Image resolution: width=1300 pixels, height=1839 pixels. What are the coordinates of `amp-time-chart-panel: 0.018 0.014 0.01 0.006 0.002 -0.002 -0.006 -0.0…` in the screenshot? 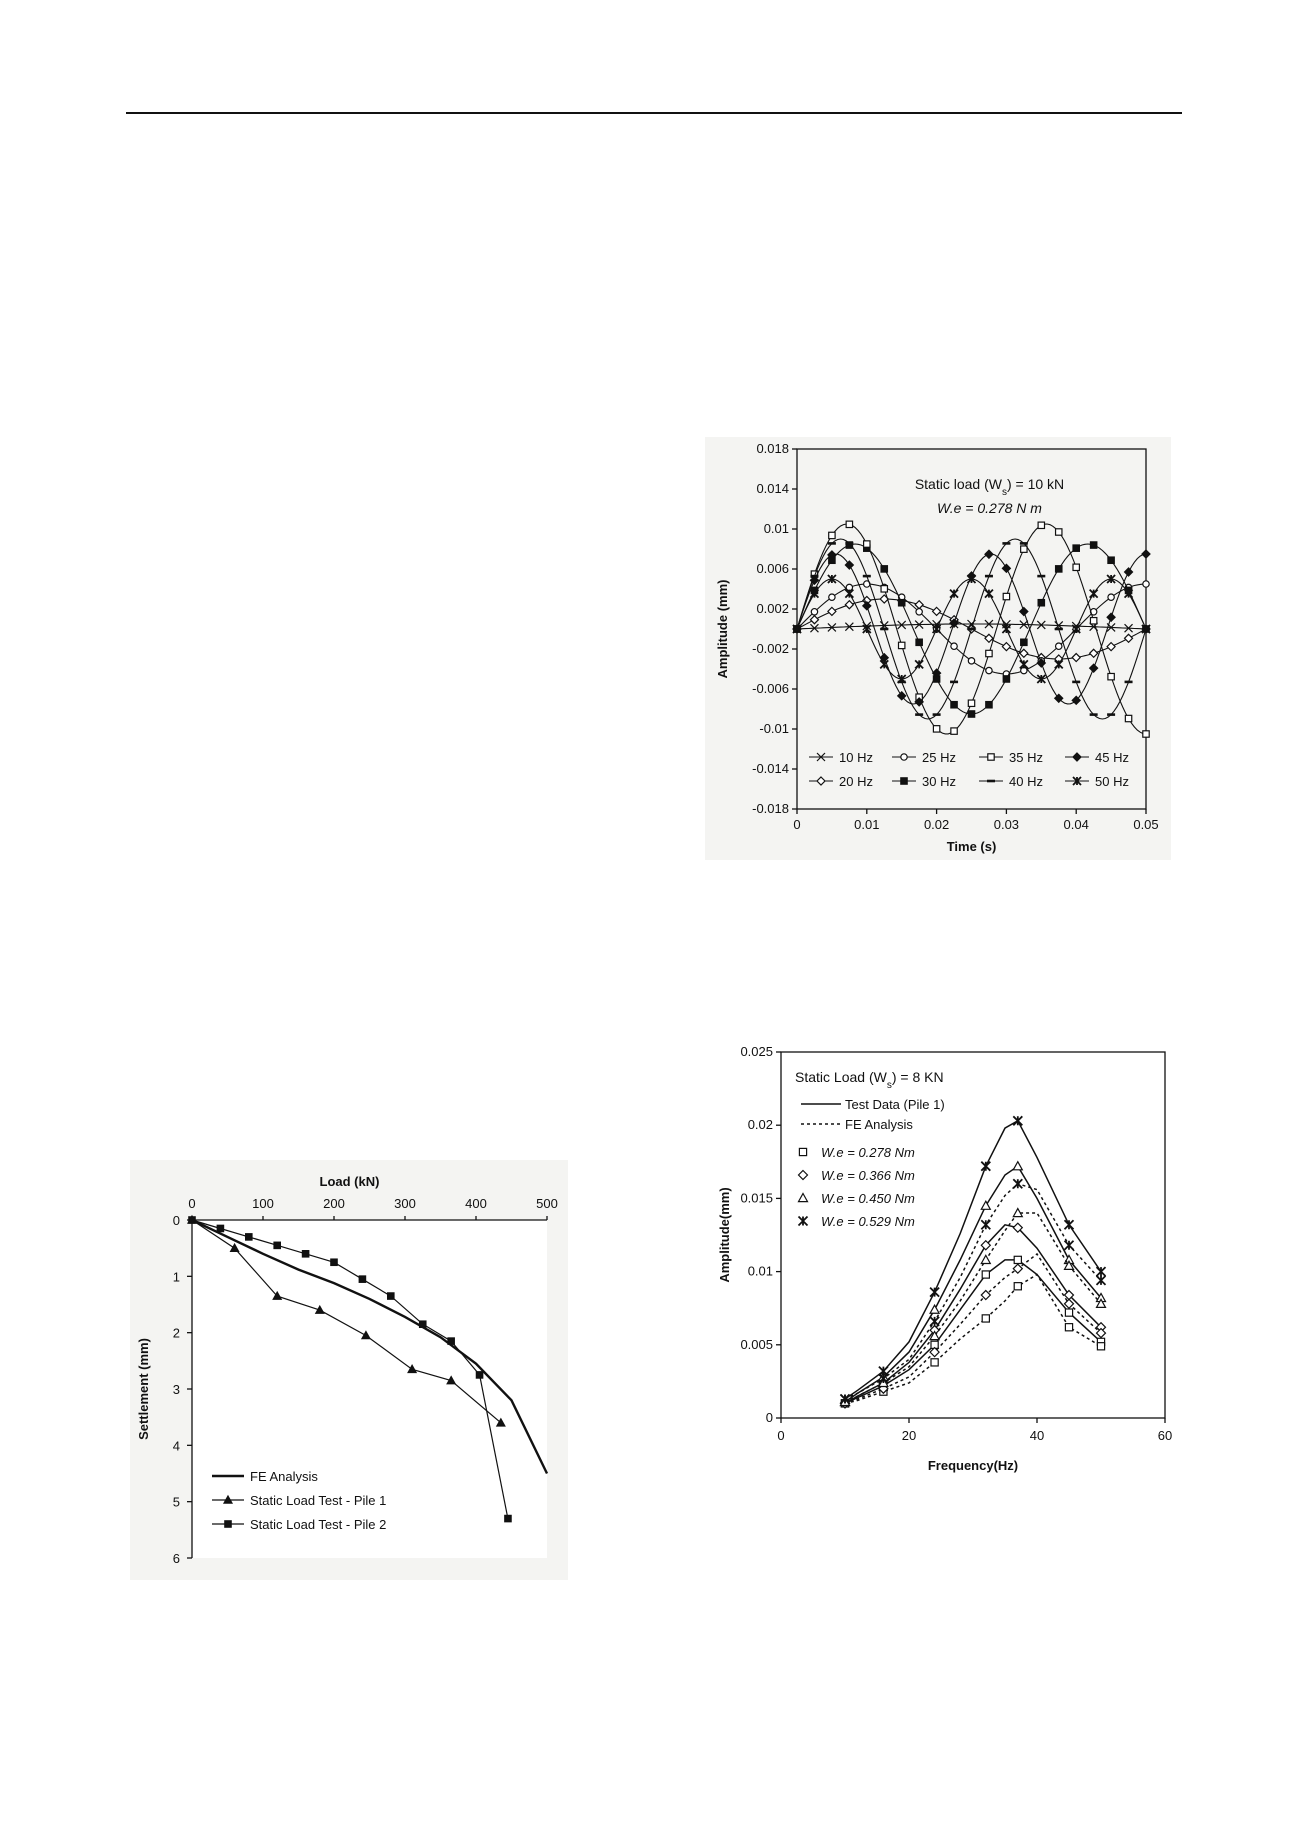 It's located at (938, 648).